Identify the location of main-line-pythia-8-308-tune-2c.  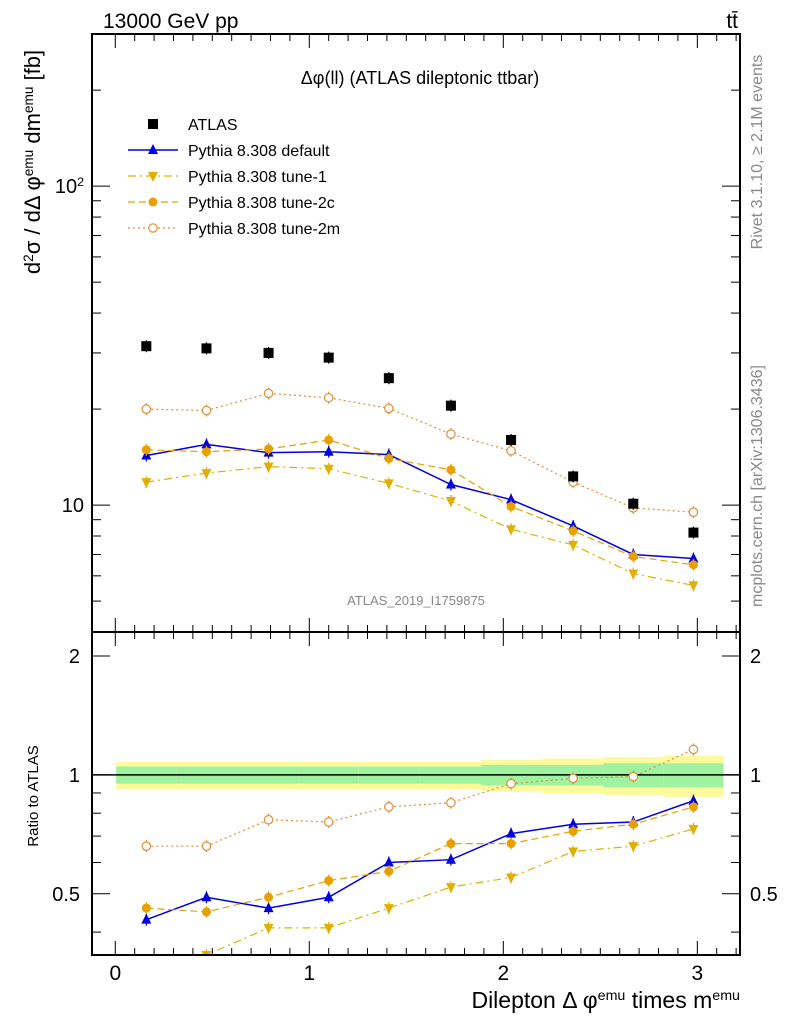
(420, 502).